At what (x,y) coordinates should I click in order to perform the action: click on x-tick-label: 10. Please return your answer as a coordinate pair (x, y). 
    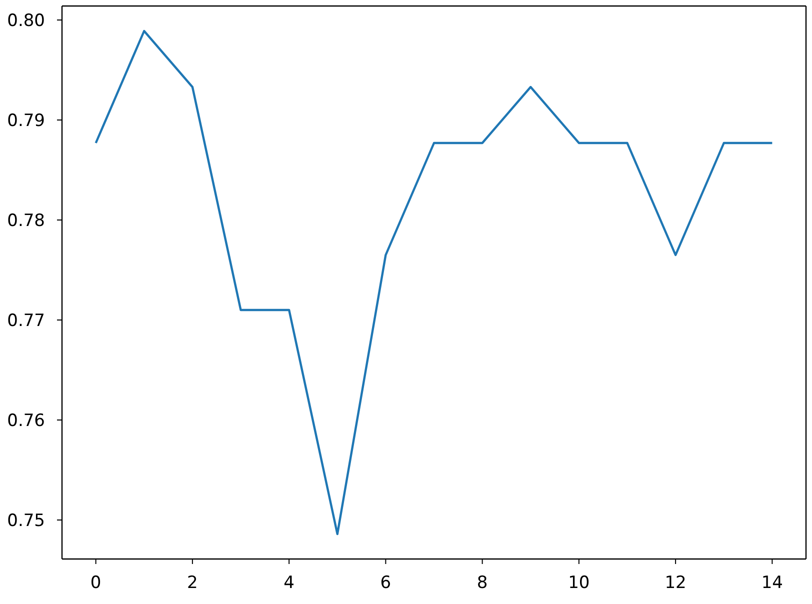
    Looking at the image, I should click on (579, 583).